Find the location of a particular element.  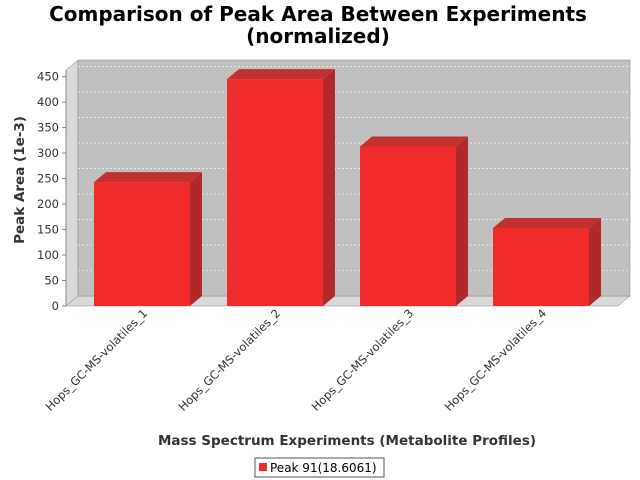

x-tick-label: Hops_GC-MS-volatiles_4 is located at coordinates (495, 359).